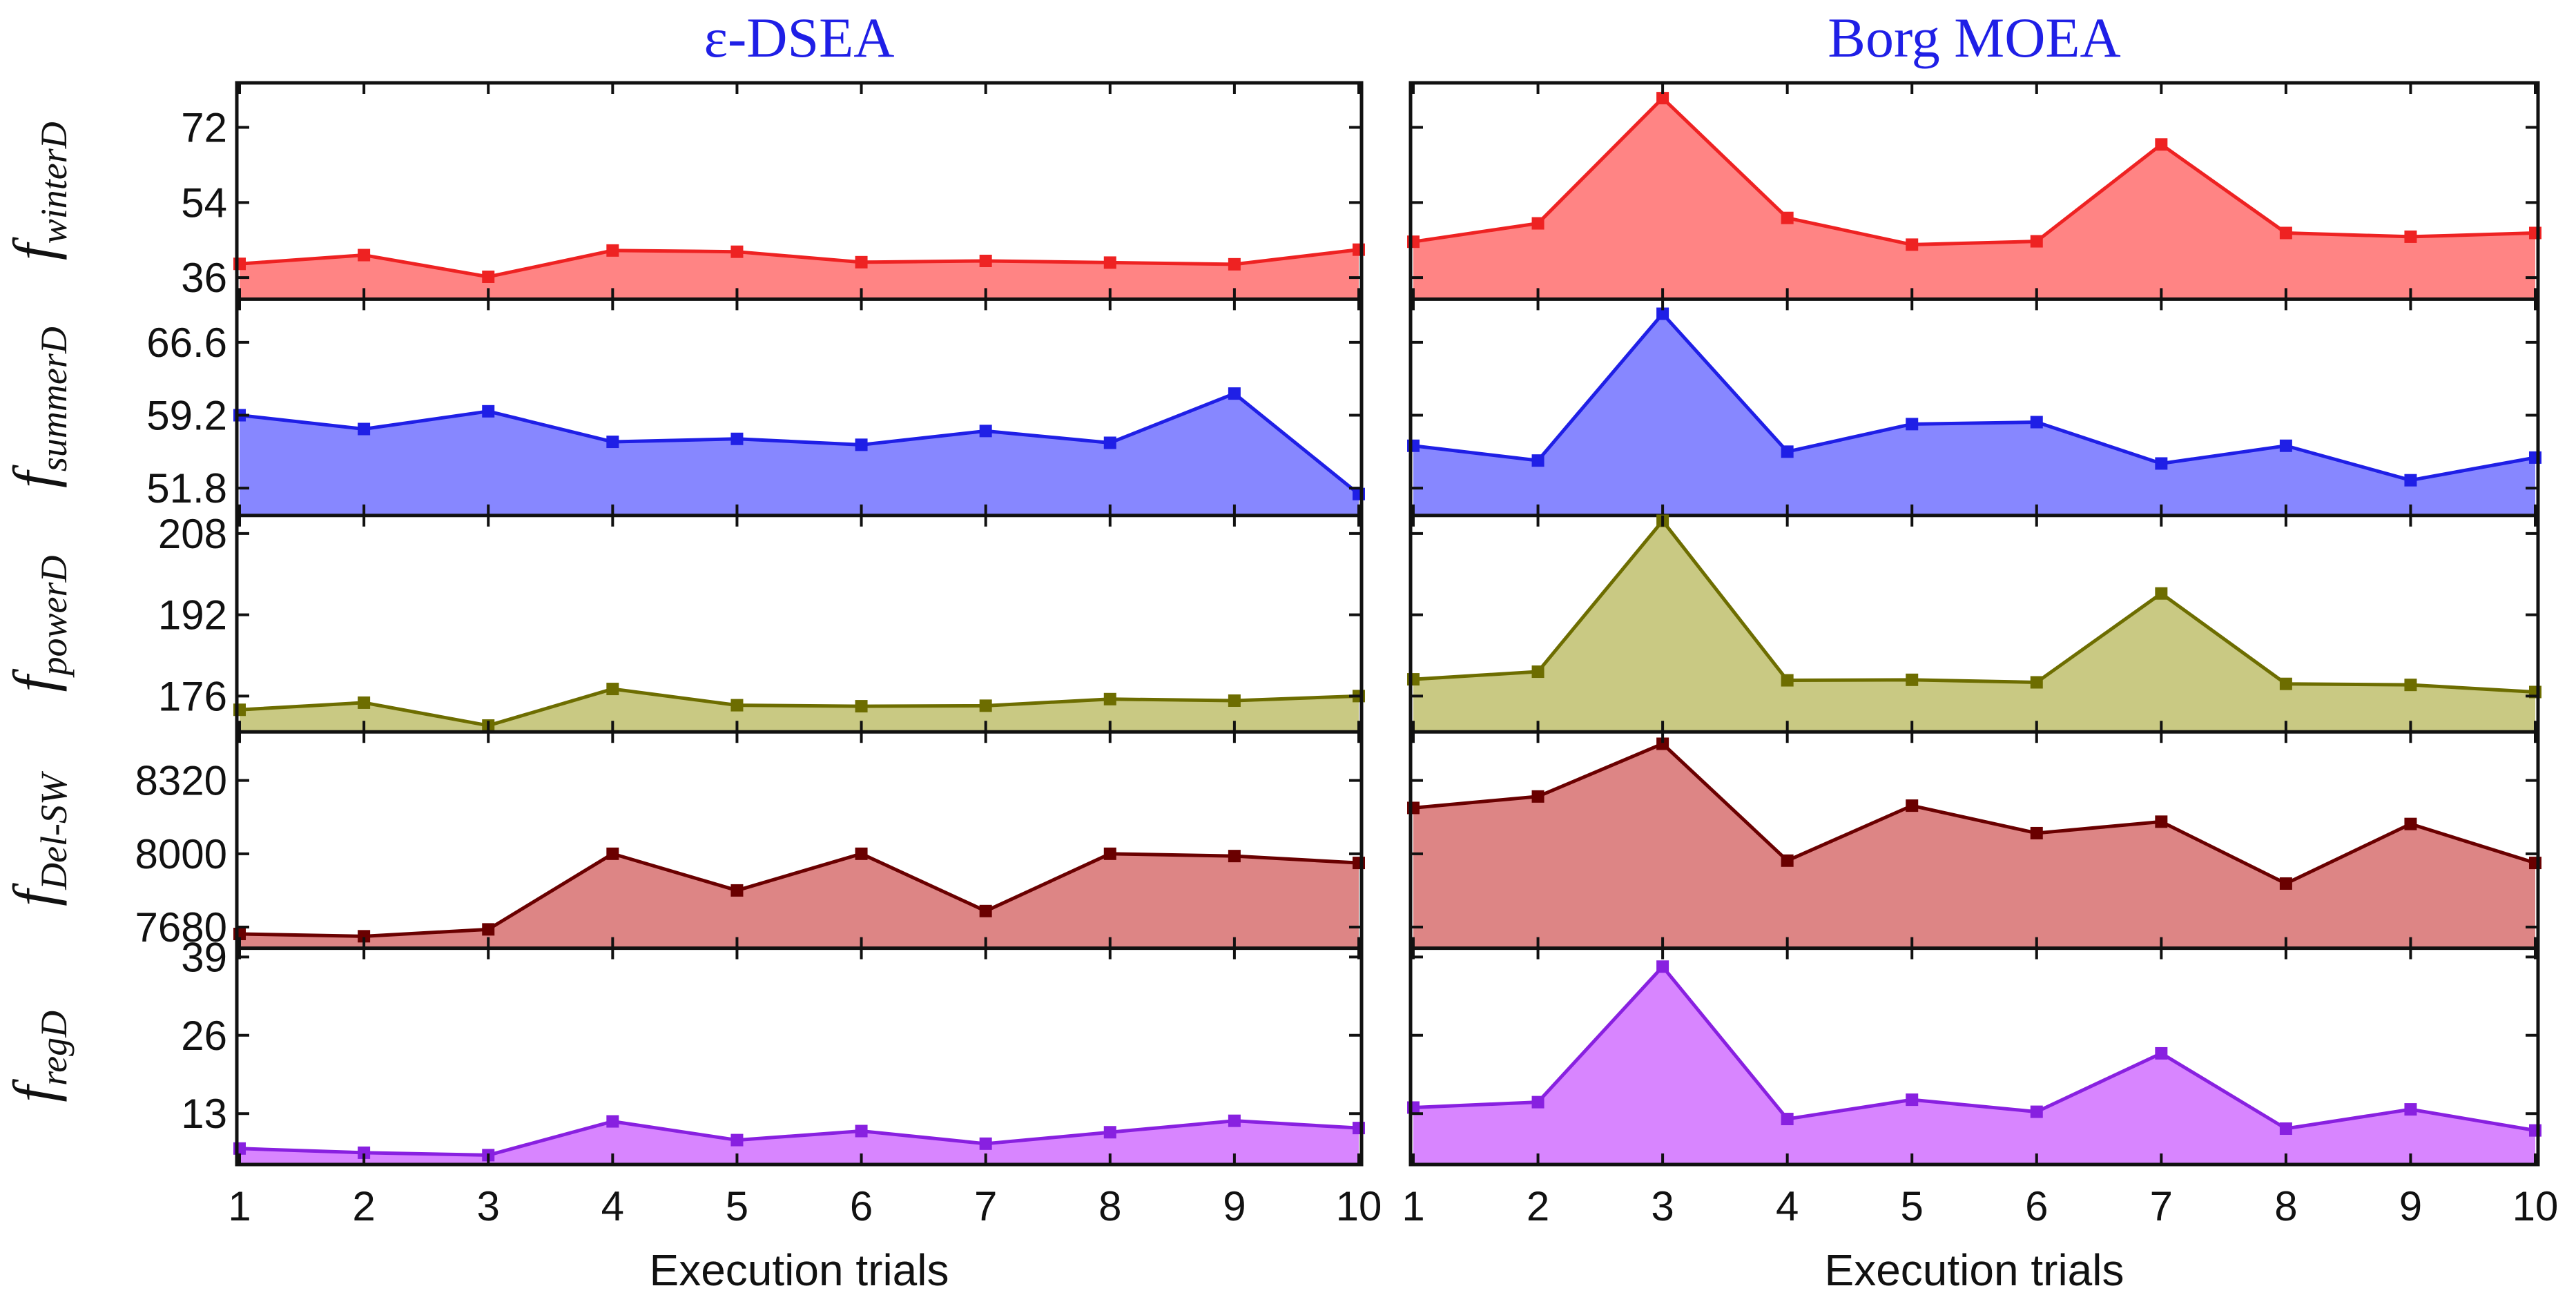 Image resolution: width=2576 pixels, height=1315 pixels. I want to click on area-reg-borg, so click(1974, 1065).